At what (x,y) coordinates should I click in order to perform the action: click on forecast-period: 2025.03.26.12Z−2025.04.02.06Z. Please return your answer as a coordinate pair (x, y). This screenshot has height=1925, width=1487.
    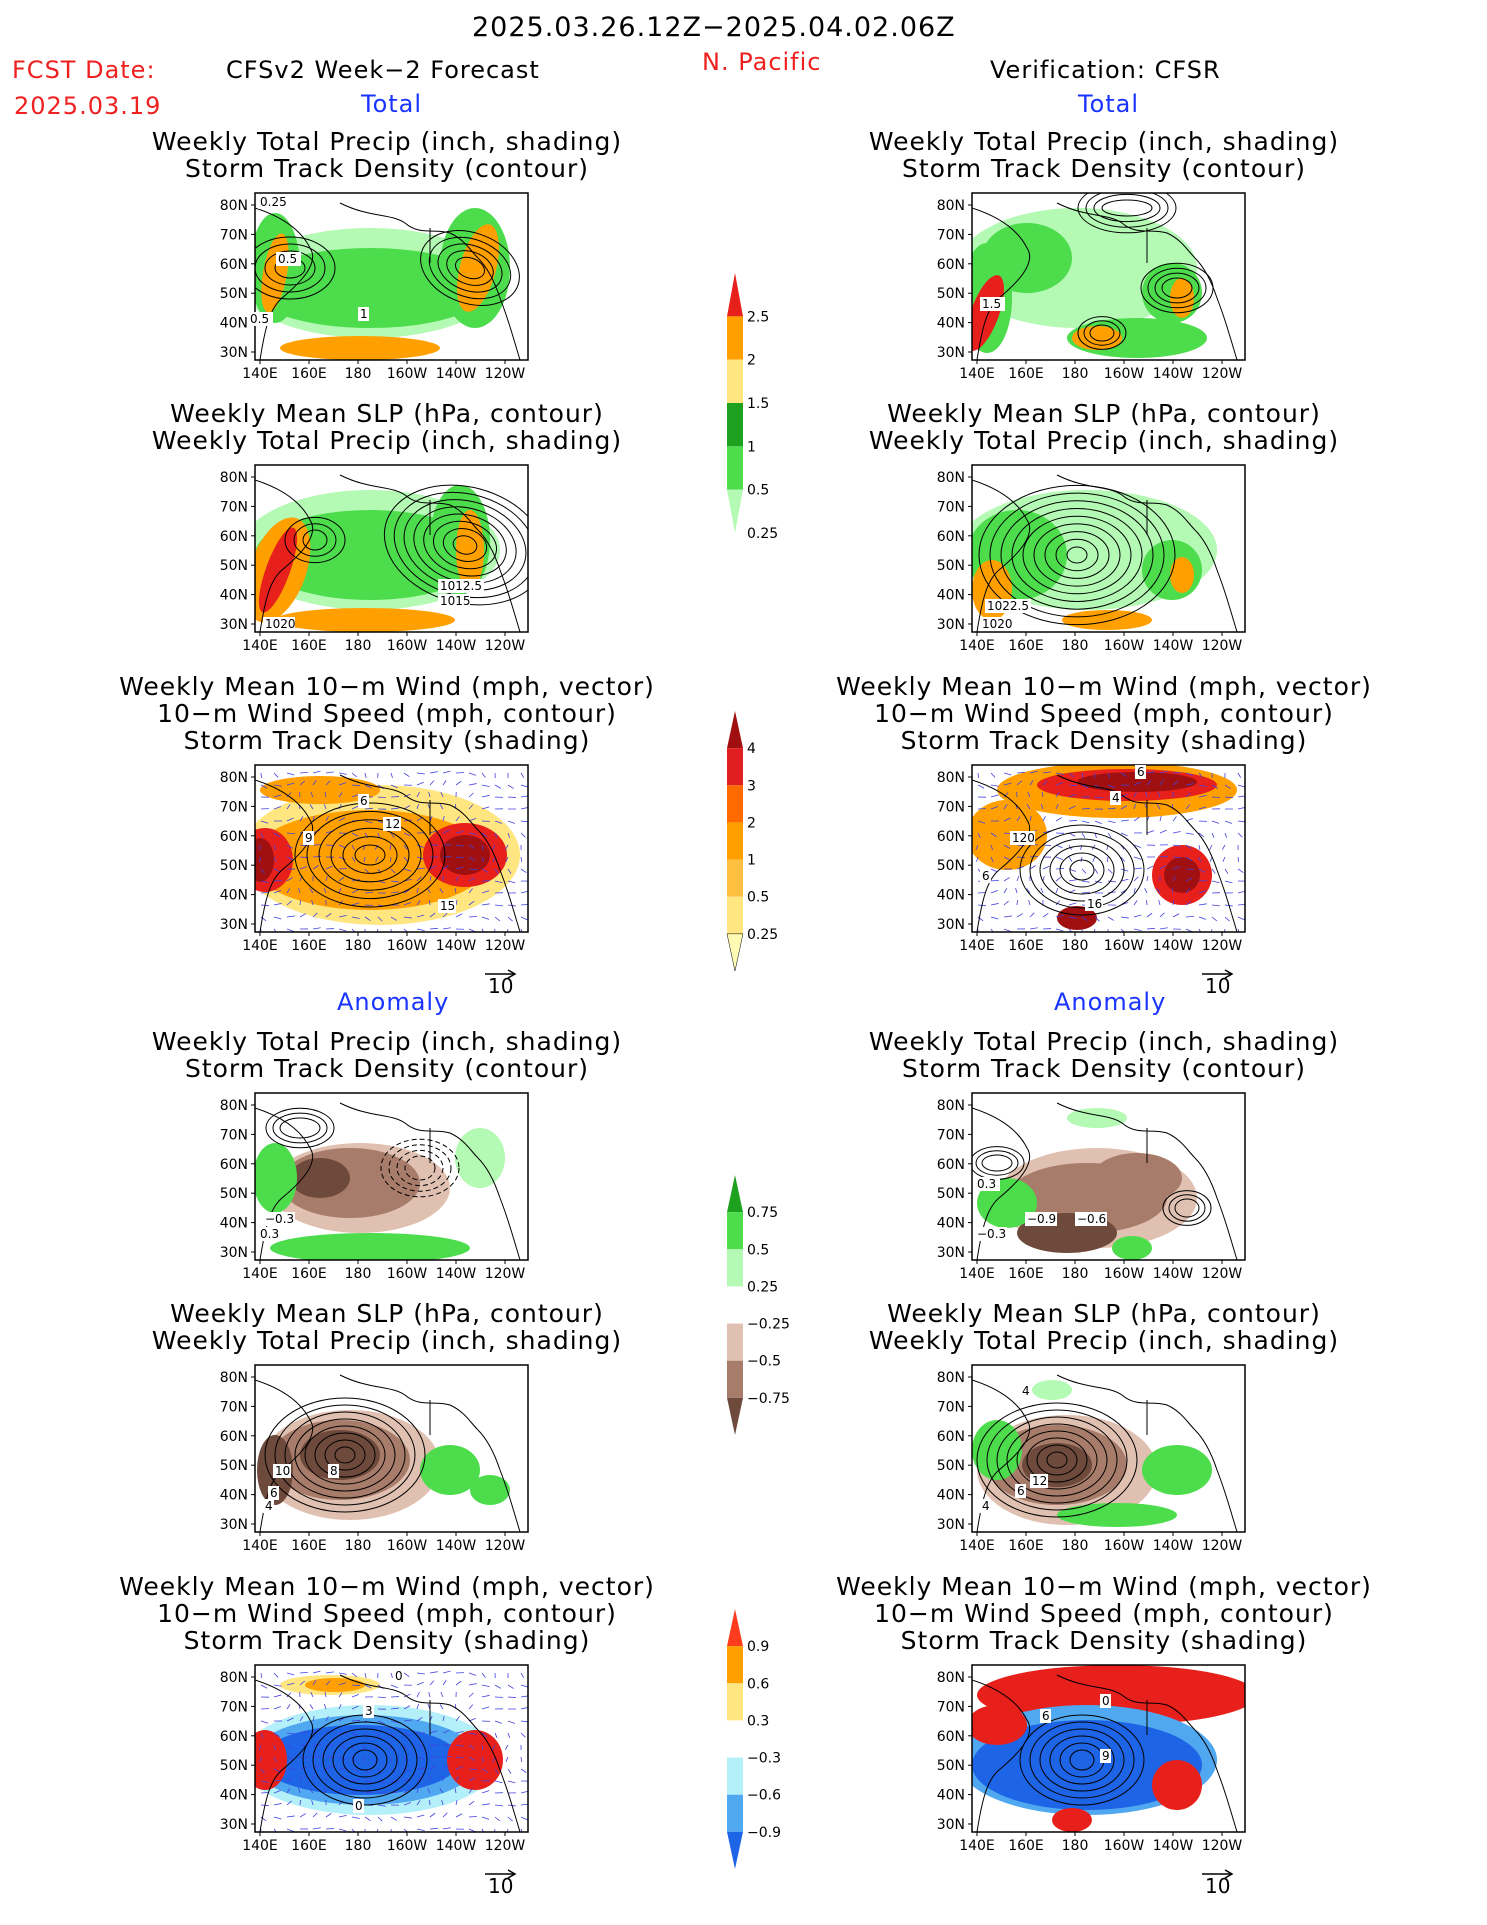
    Looking at the image, I should click on (714, 27).